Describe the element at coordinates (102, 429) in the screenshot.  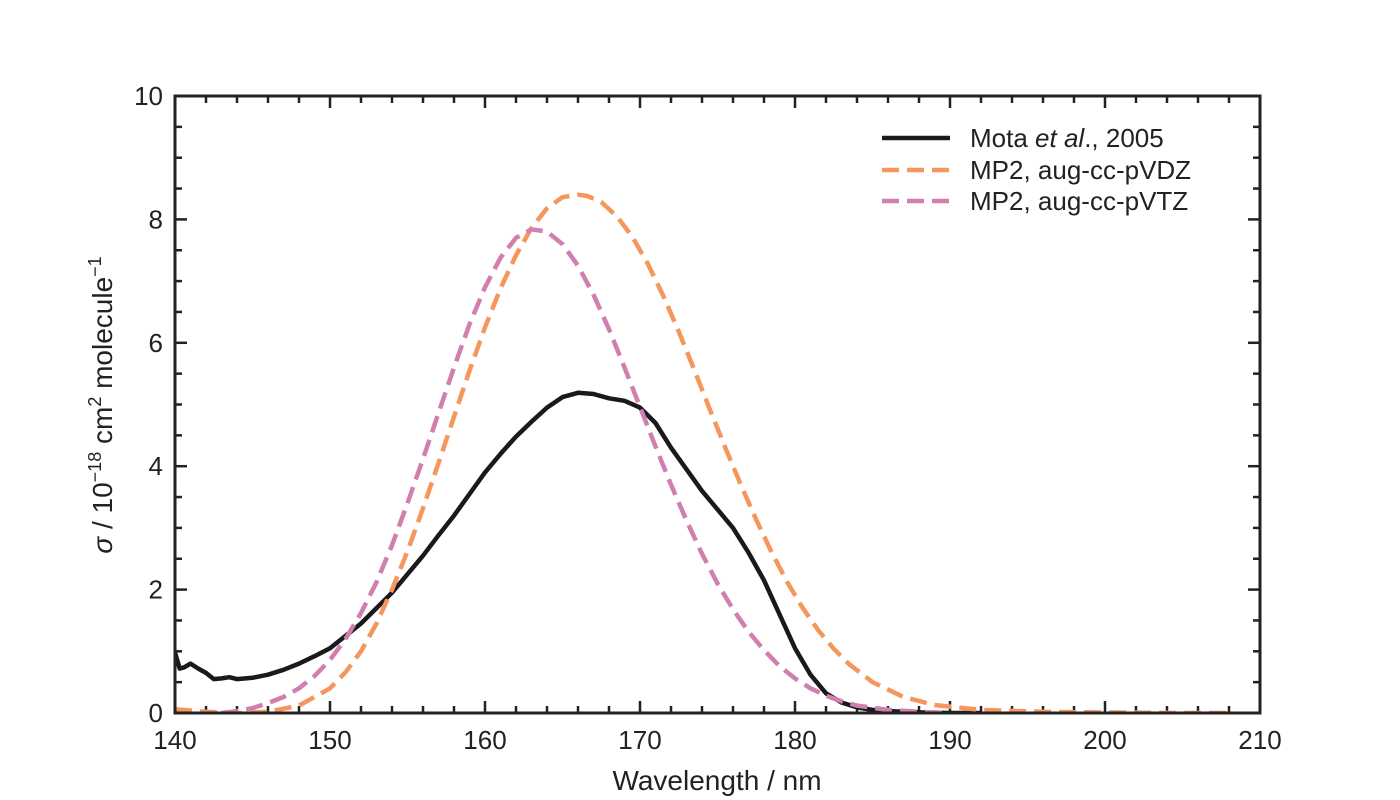
I see `y-axis-label-mid: cm` at that location.